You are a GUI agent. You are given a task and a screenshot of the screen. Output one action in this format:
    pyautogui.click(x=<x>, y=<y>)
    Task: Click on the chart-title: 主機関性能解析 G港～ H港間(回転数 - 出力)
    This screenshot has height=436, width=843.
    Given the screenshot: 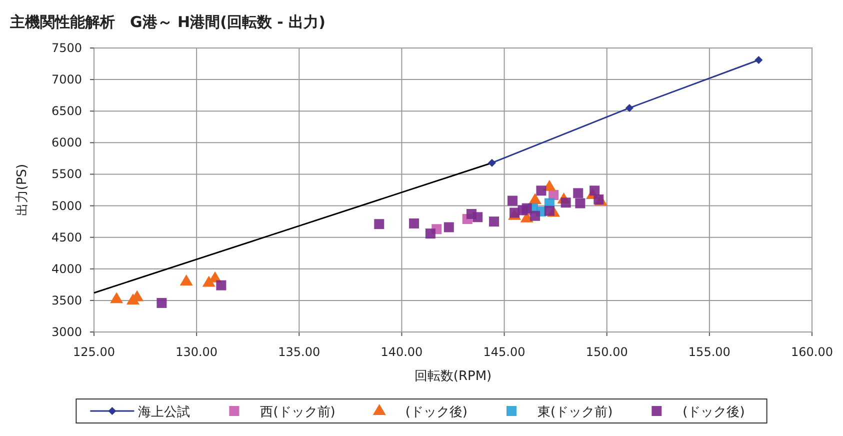 What is the action you would take?
    pyautogui.click(x=167, y=22)
    